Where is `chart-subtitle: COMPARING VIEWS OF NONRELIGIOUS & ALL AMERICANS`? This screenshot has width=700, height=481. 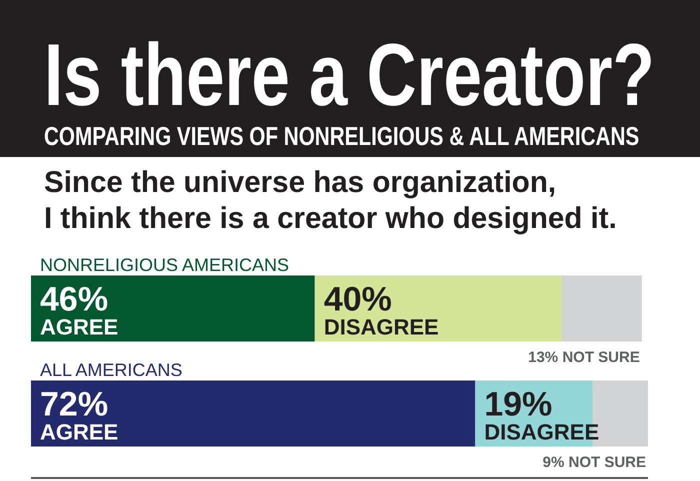 chart-subtitle: COMPARING VIEWS OF NONRELIGIOUS & ALL AMERICANS is located at coordinates (342, 136).